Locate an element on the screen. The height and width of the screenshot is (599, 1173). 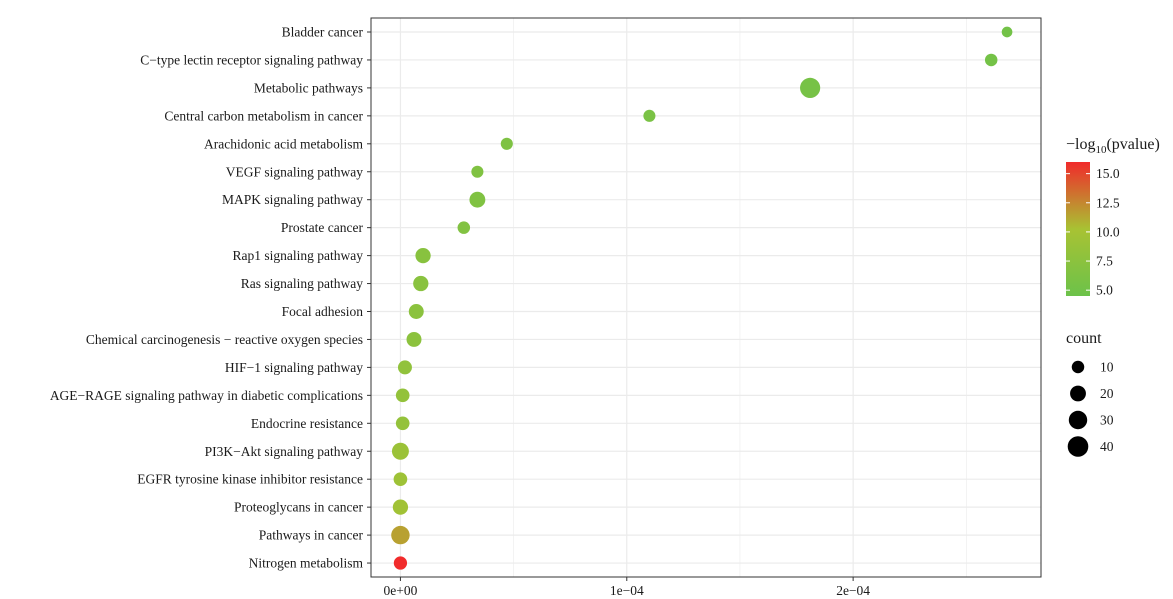
y-tick-label: Endocrine resistance is located at coordinates (307, 423).